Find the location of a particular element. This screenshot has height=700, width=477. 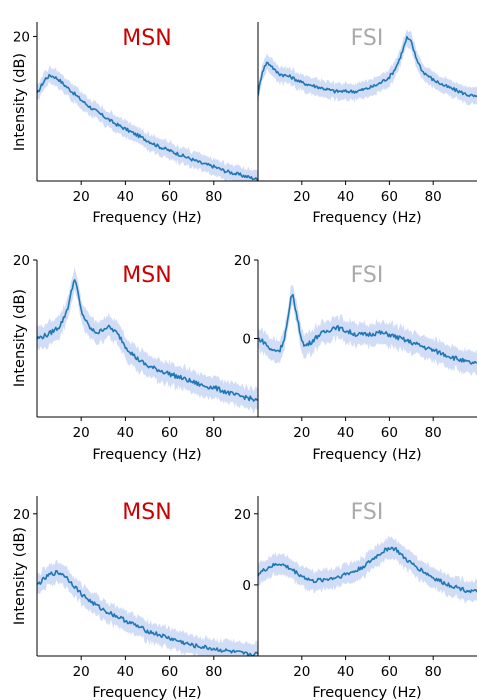

panel-fsi-row3: 20 40 60 80 20 0 FSI Frequency (Hz) is located at coordinates (355, 598).